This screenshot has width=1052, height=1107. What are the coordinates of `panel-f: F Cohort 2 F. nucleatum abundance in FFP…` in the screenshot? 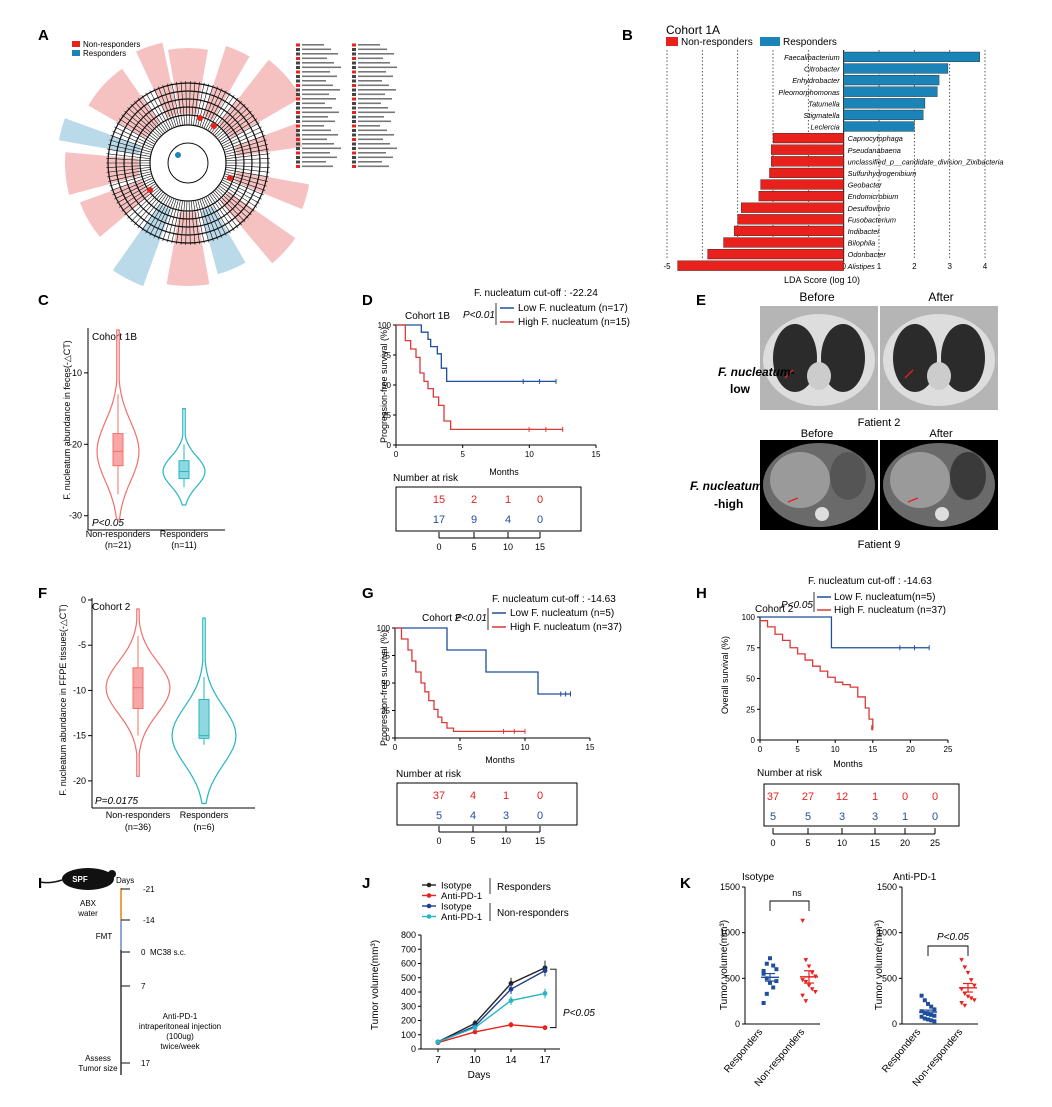 It's located at (146, 708).